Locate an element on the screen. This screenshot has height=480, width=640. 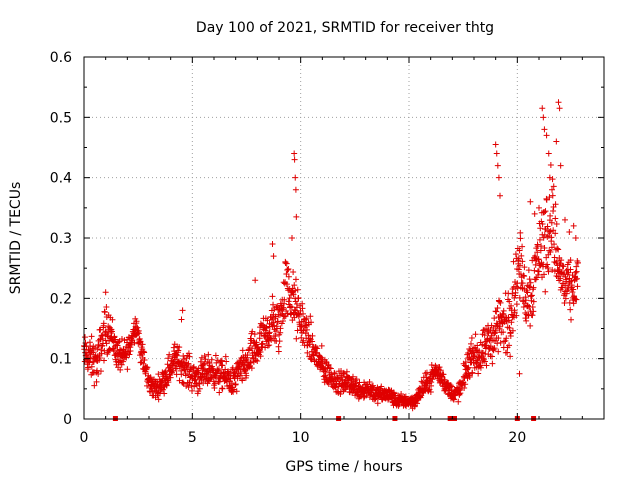
y-tick-label: 0.5 is located at coordinates (61, 118).